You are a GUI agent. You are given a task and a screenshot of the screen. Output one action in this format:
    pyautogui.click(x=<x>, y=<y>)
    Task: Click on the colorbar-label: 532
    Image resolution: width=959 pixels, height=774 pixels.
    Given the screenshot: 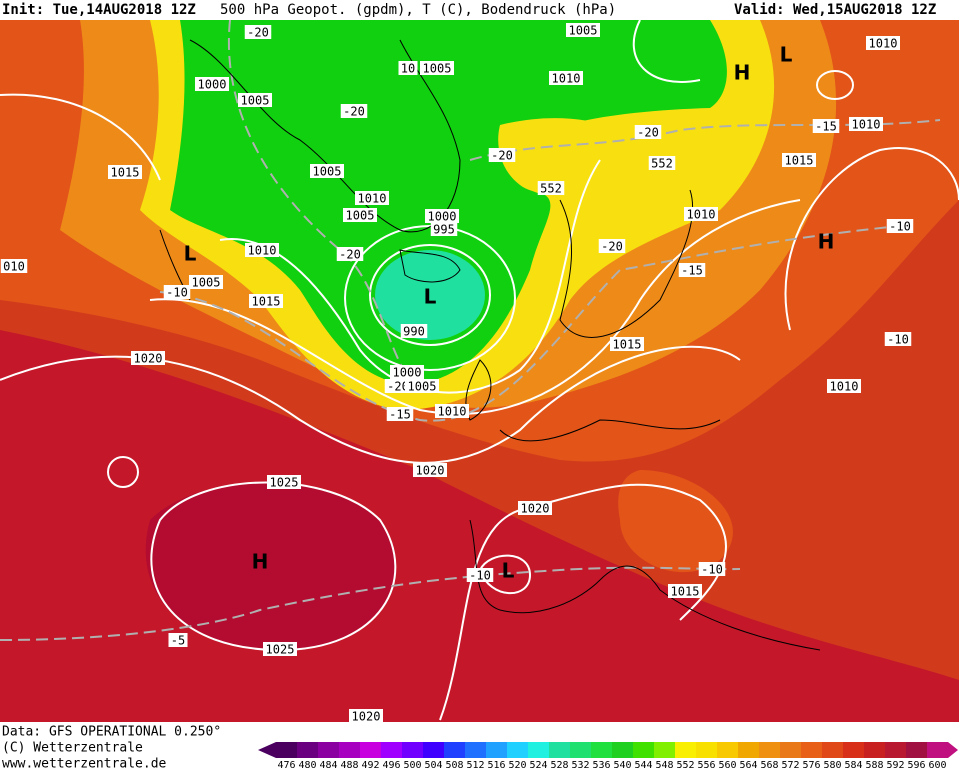 What is the action you would take?
    pyautogui.click(x=580, y=765)
    